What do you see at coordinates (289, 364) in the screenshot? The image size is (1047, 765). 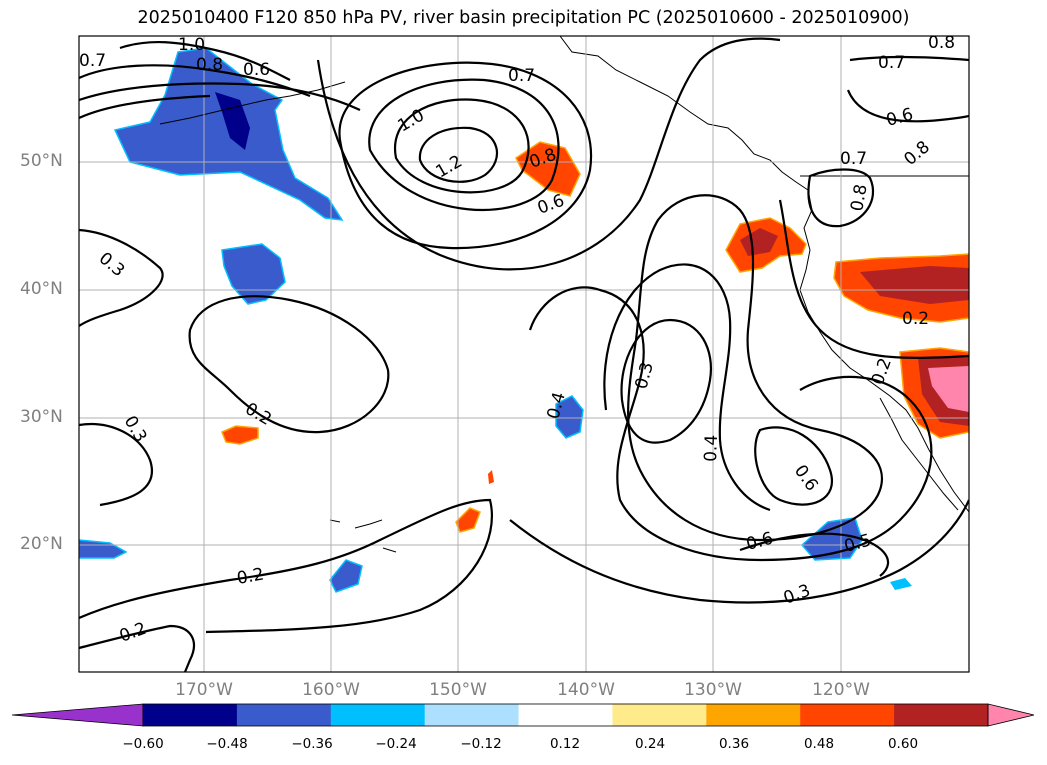 I see `pv-contour-0.2-mid` at bounding box center [289, 364].